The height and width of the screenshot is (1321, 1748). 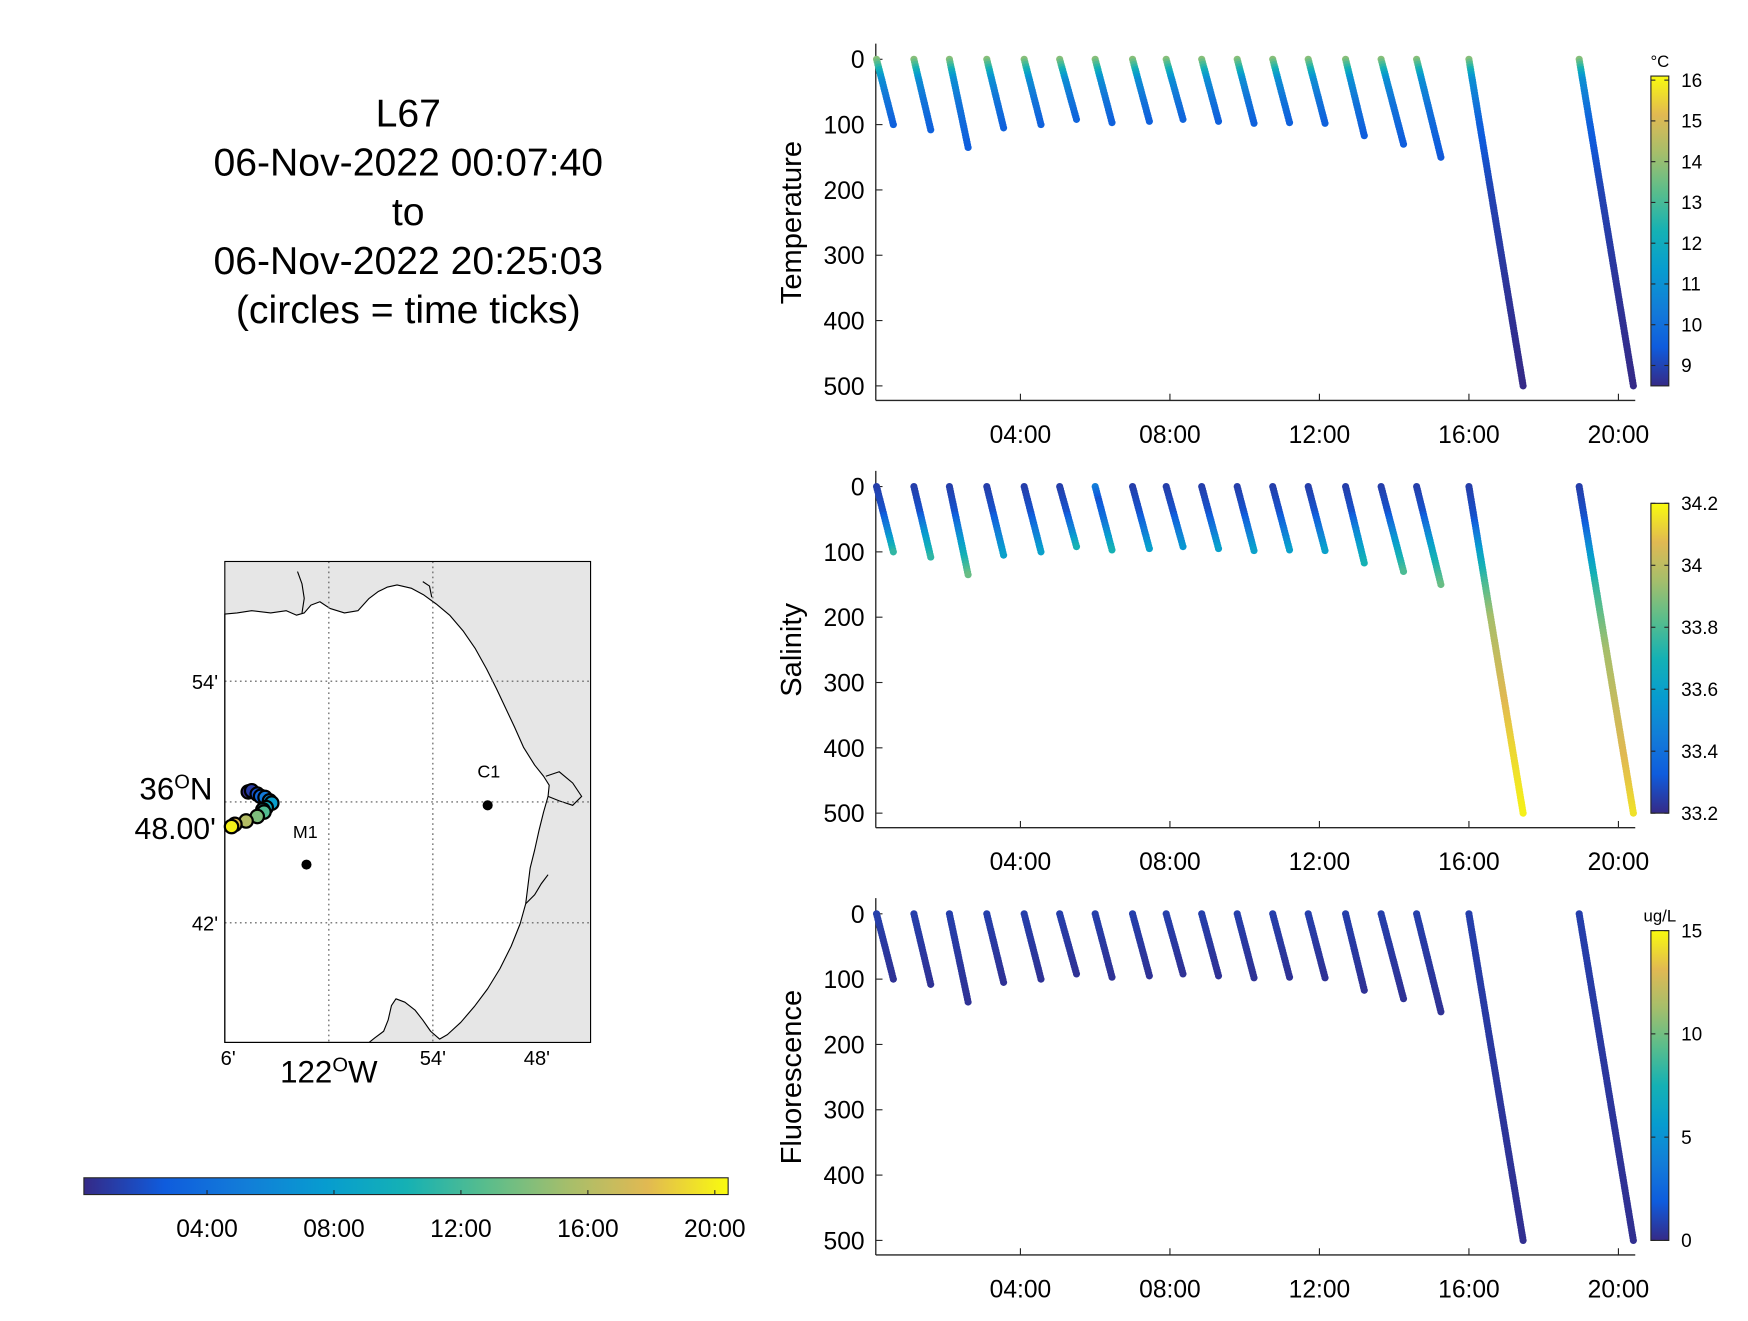 I want to click on y-axis-label: Temperature, so click(x=792, y=222).